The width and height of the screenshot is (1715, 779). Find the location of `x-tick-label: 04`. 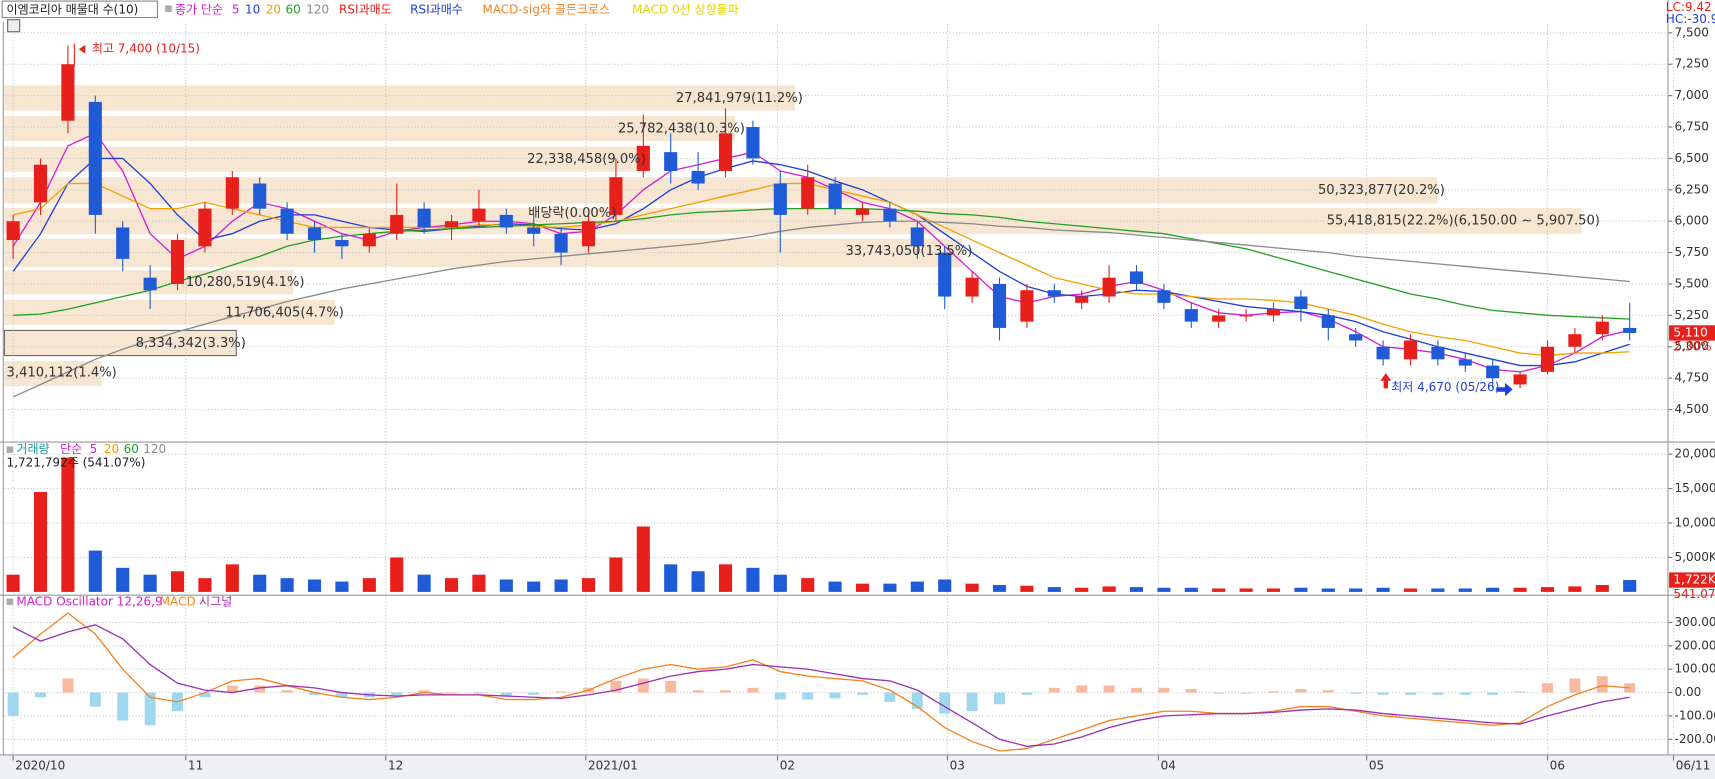

x-tick-label: 04 is located at coordinates (1168, 765).